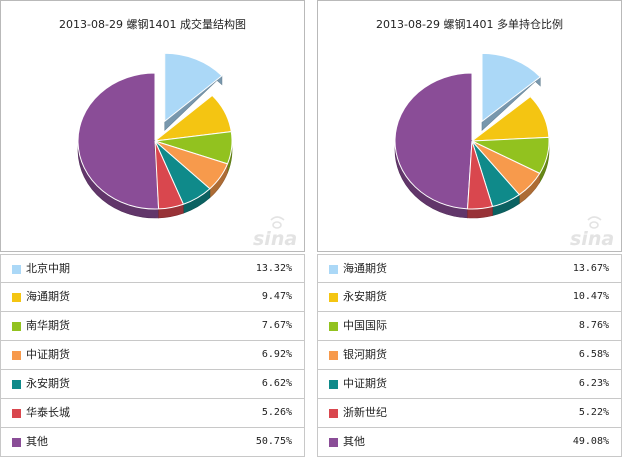 The width and height of the screenshot is (623, 457). What do you see at coordinates (276, 354) in the screenshot?
I see `legend-percentage: 6.92%` at bounding box center [276, 354].